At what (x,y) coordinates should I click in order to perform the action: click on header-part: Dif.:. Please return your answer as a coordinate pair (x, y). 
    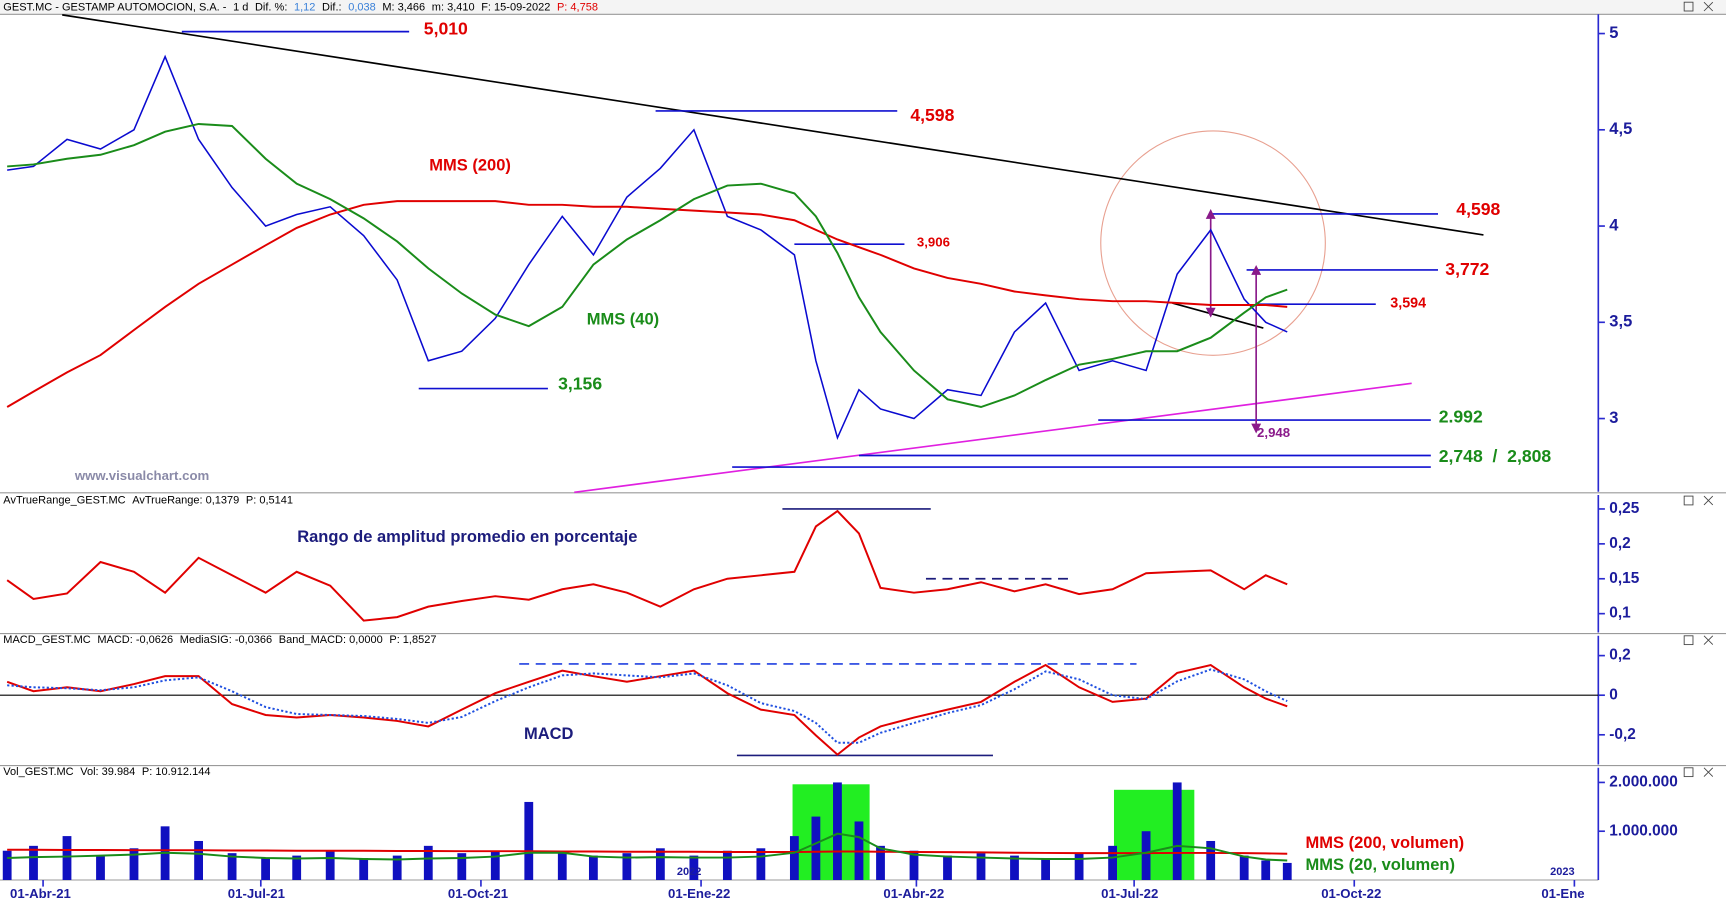
    Looking at the image, I should click on (332, 8).